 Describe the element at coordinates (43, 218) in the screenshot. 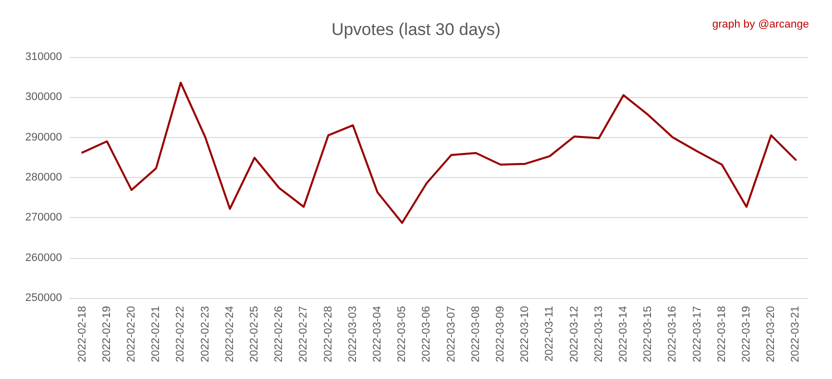

I see `y-tick-label: 270000` at that location.